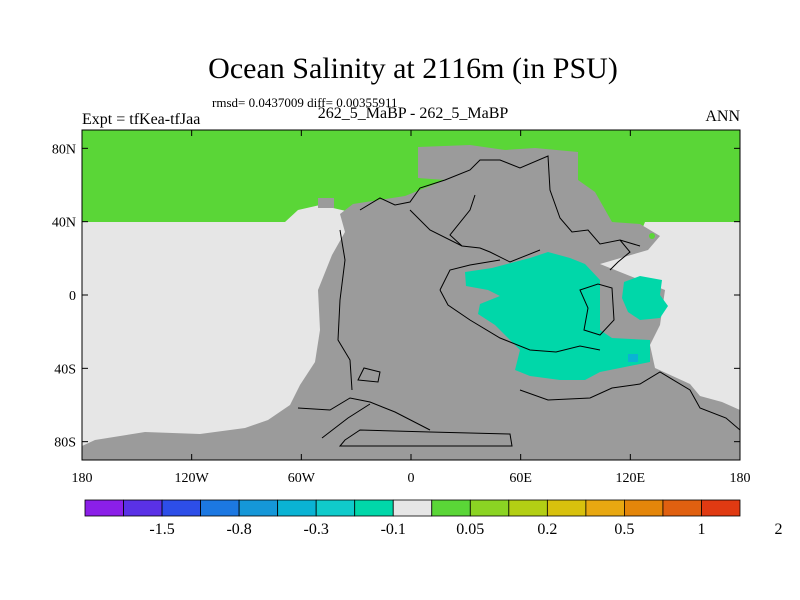 This screenshot has height=600, width=800. I want to click on colorbar-label: -0.1, so click(393, 529).